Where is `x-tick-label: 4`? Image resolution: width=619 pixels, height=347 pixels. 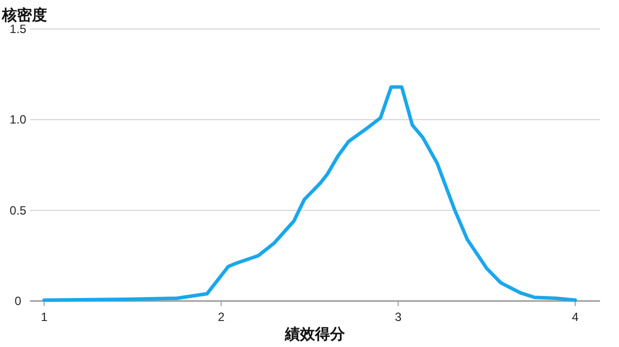 x-tick-label: 4 is located at coordinates (575, 317).